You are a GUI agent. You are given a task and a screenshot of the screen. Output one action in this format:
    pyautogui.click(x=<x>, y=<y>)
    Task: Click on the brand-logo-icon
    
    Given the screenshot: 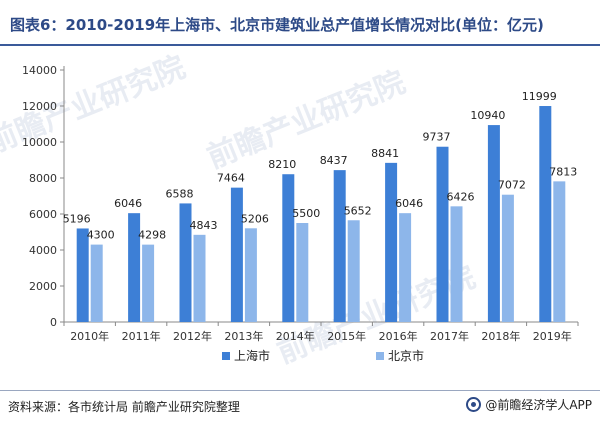 What is the action you would take?
    pyautogui.click(x=474, y=404)
    